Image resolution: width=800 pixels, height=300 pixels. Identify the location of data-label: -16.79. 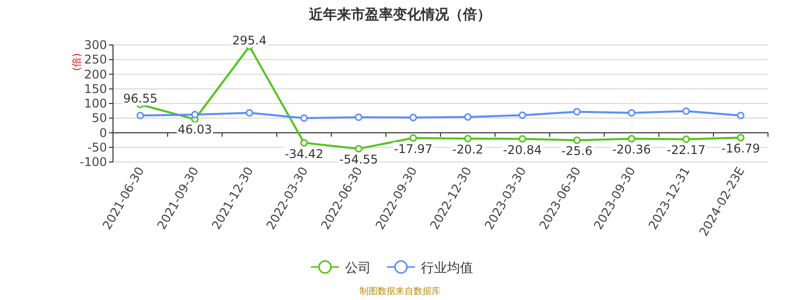
(740, 149).